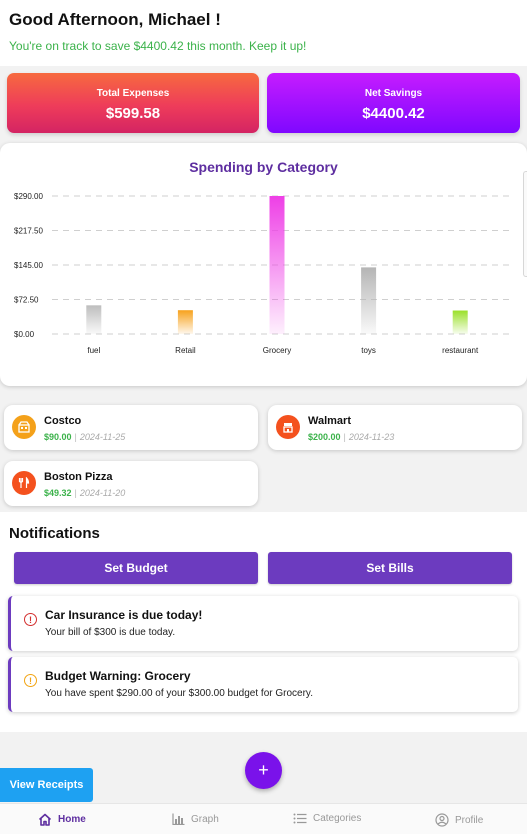  Describe the element at coordinates (45, 819) in the screenshot. I see `home-icon` at that location.